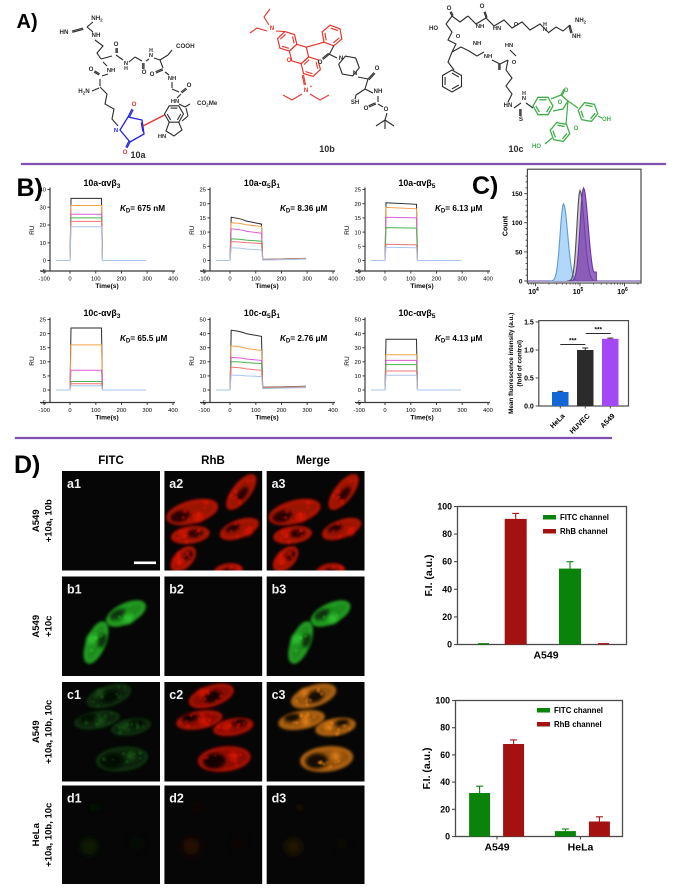  What do you see at coordinates (262, 314) in the screenshot?
I see `svg-text: 10c-α5β1` at bounding box center [262, 314].